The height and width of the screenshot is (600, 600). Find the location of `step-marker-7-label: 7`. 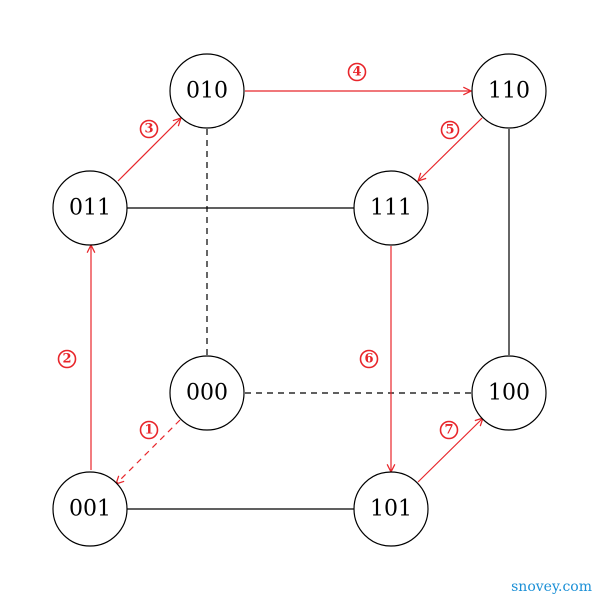

step-marker-7-label: 7 is located at coordinates (448, 430).